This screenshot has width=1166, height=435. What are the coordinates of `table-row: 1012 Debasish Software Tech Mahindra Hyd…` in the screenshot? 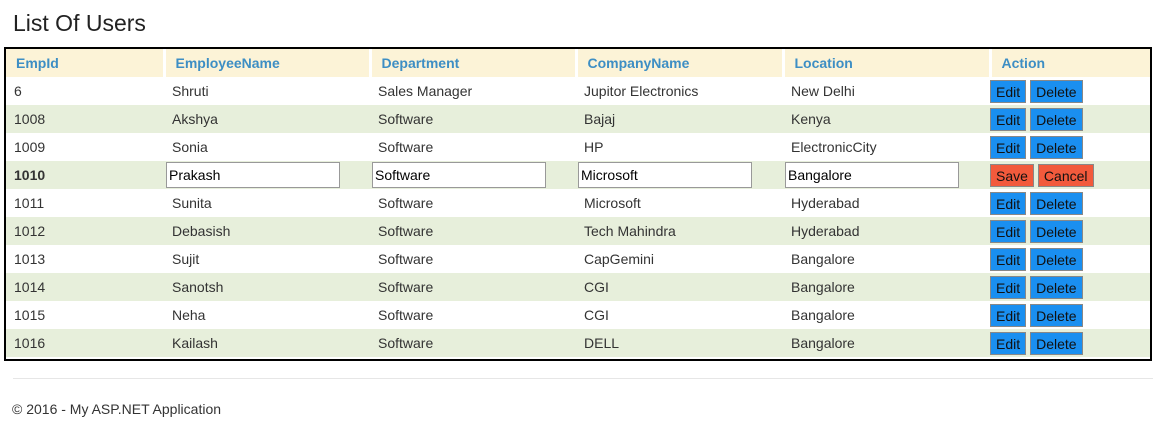 It's located at (578, 231).